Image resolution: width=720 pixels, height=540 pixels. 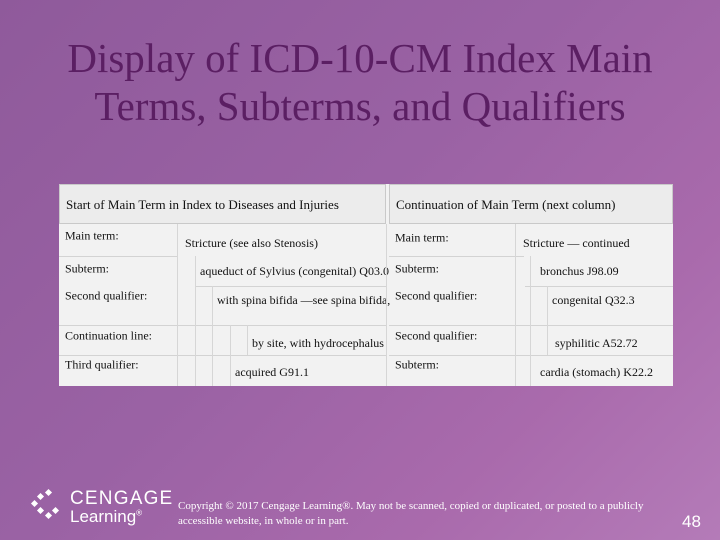 I want to click on right-label-second-qualifier-1: Second qualifier:, so click(x=436, y=295).